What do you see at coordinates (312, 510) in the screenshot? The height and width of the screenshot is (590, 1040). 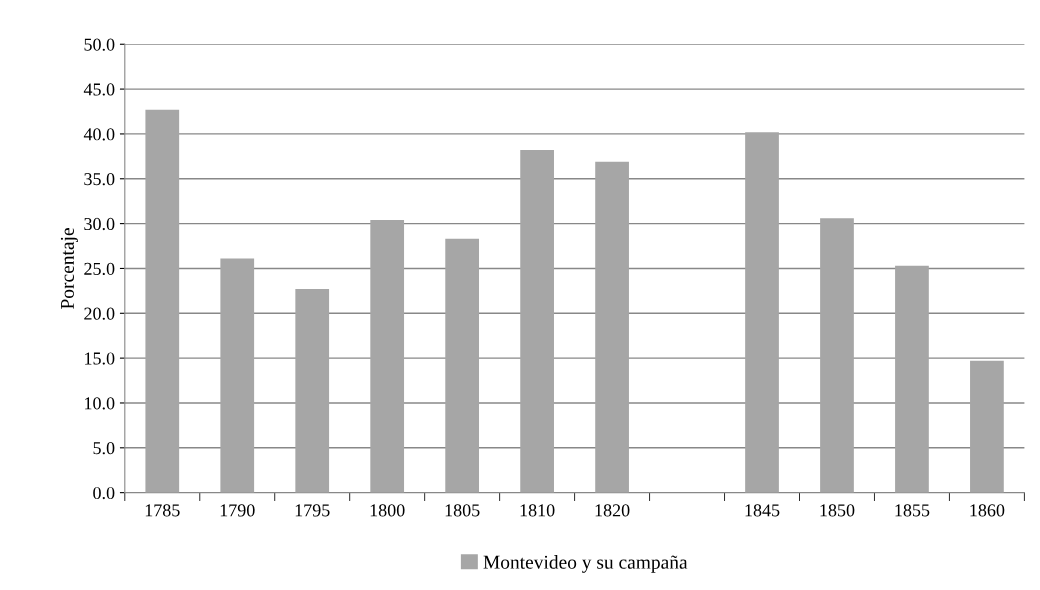 I see `x-tick-label: 1795` at bounding box center [312, 510].